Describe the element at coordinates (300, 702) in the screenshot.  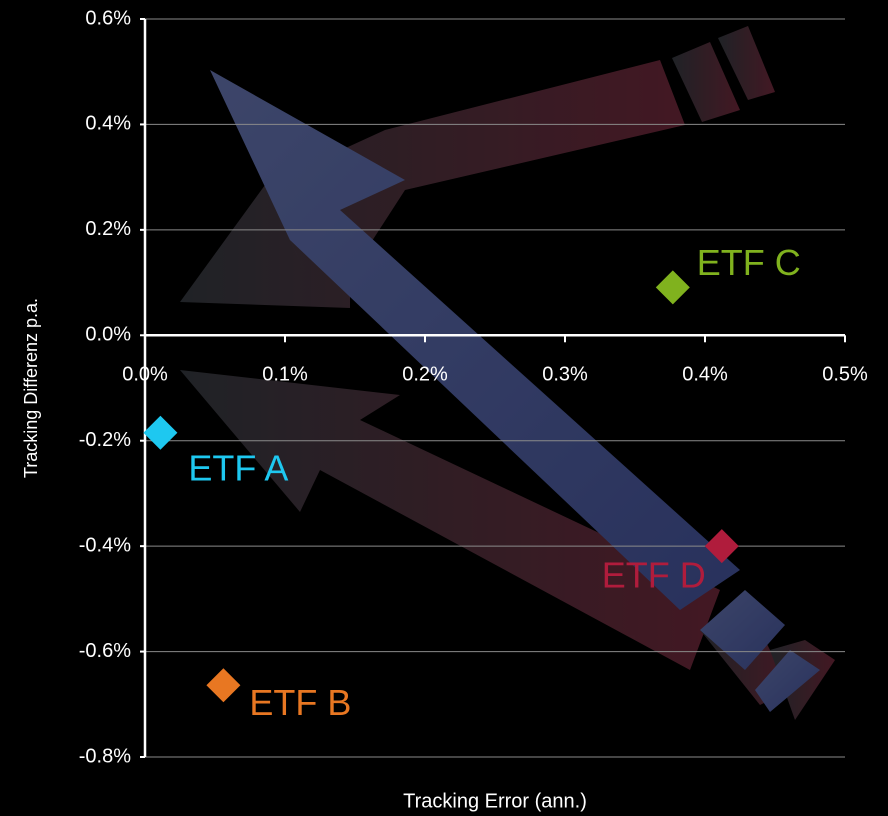
I see `point-label: ETF B` at that location.